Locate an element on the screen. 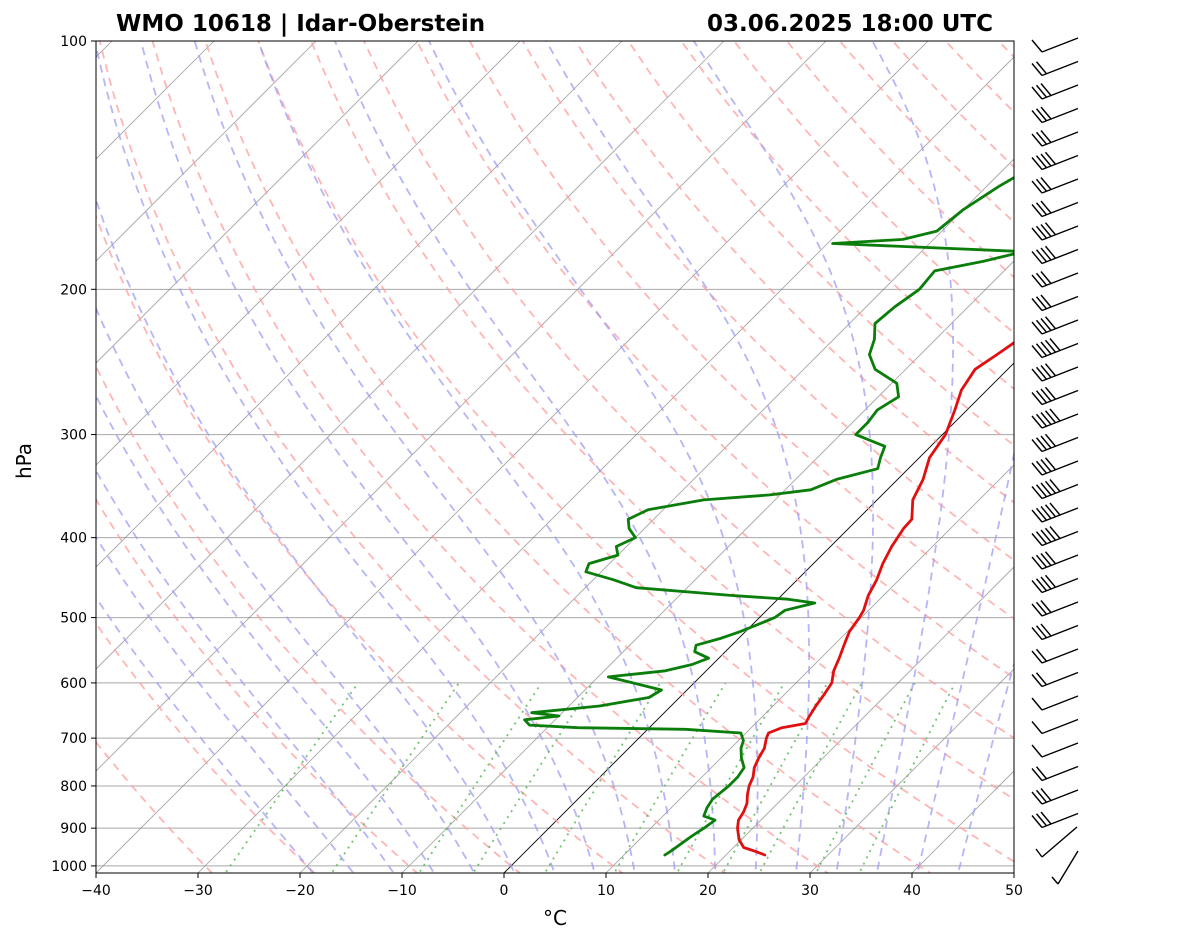 The height and width of the screenshot is (945, 1181). x-tick-label: 50 is located at coordinates (1014, 891).